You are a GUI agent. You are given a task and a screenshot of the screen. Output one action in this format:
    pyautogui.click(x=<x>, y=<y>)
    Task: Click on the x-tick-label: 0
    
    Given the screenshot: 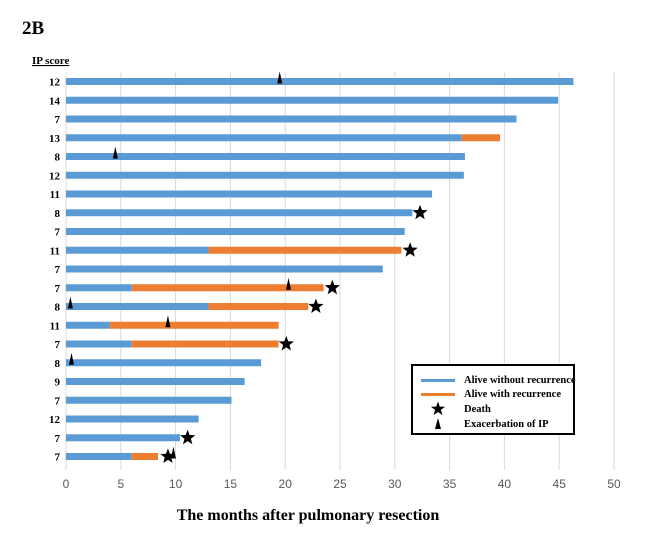 What is the action you would take?
    pyautogui.click(x=66, y=484)
    